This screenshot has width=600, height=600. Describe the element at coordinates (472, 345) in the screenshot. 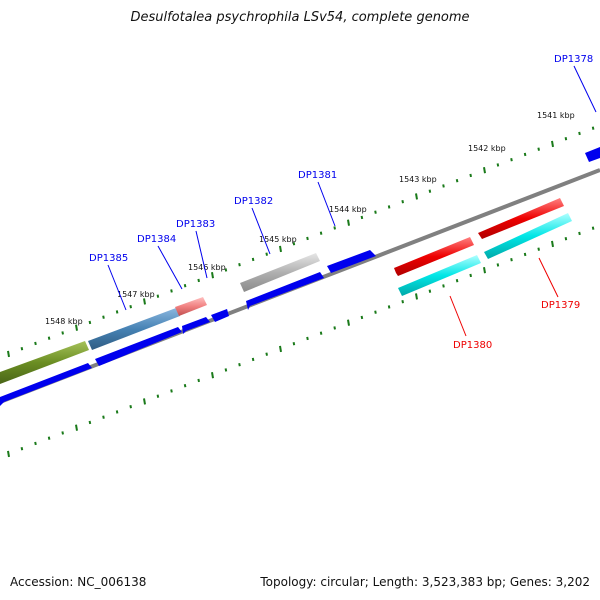

I see `gene-label: DP1380` at that location.